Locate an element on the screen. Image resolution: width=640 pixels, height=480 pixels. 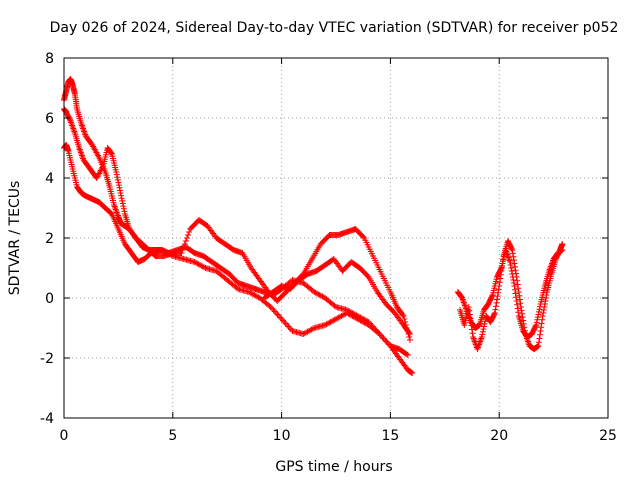
y-axis-label: SDTVAR / TECUs is located at coordinates (15, 238).